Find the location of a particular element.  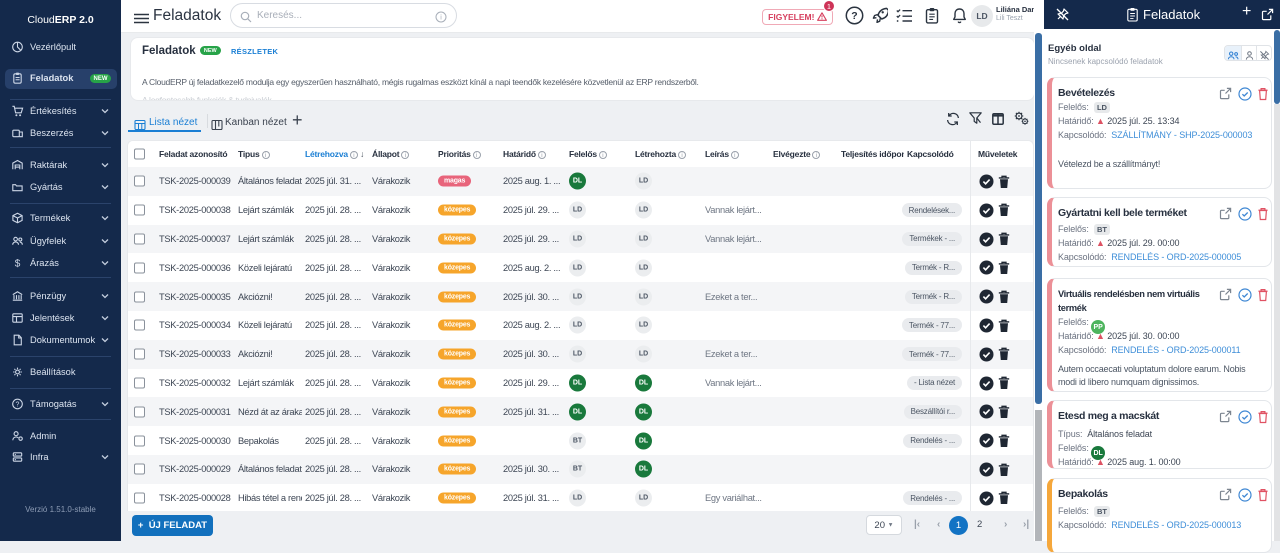

svg-text: i is located at coordinates (441, 18).